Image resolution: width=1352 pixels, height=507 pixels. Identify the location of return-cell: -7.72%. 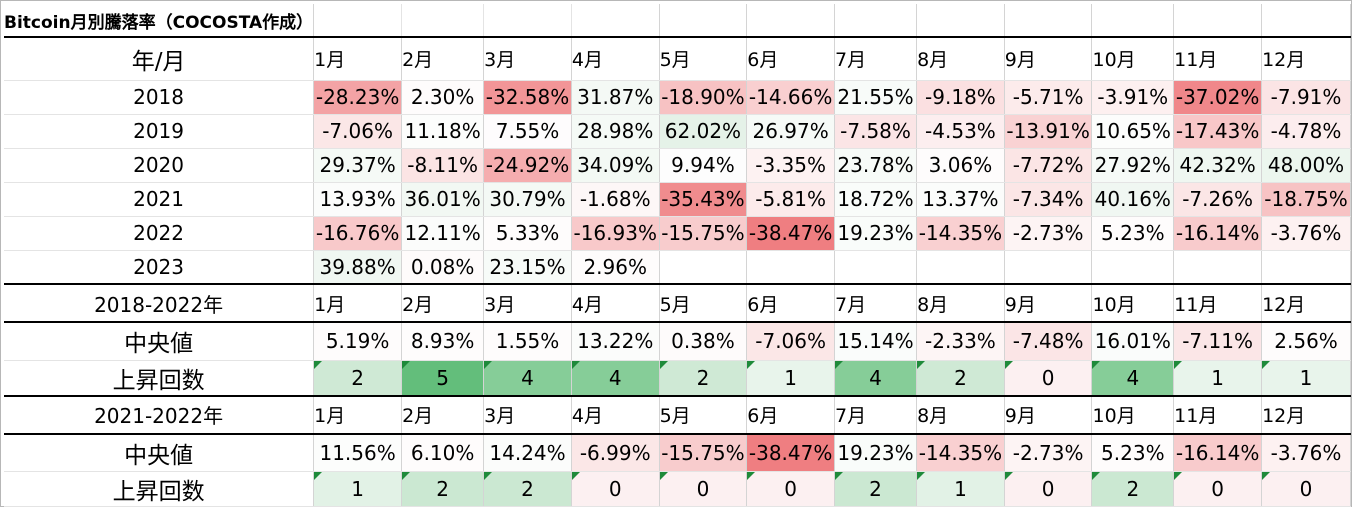
(1048, 165).